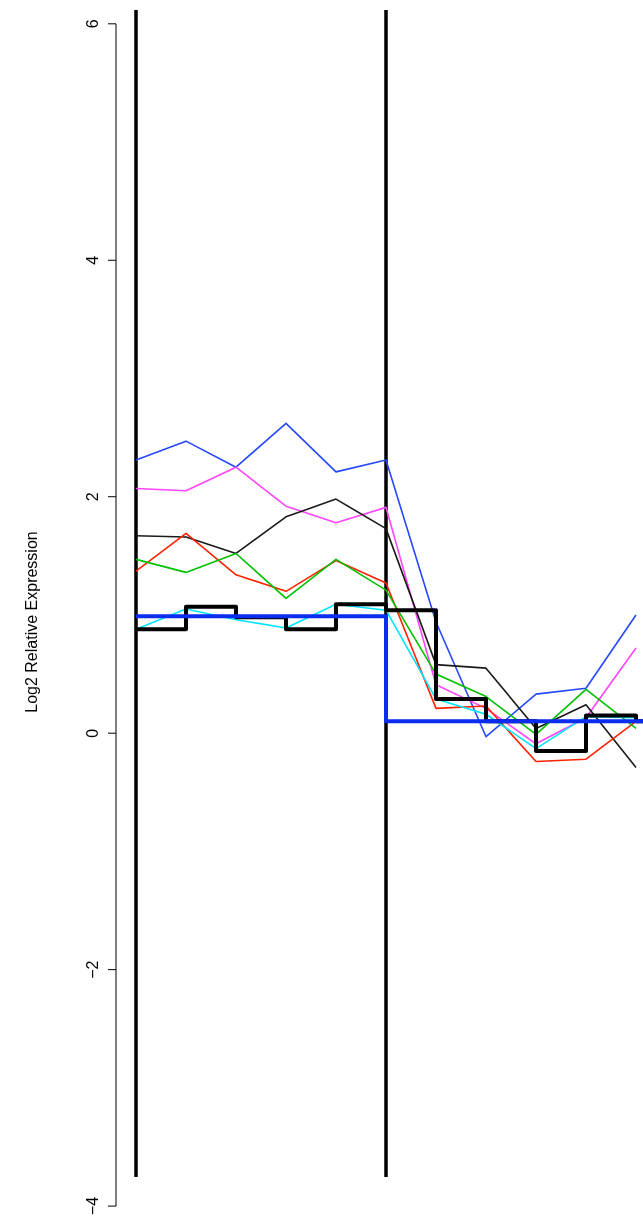 The image size is (643, 1220). What do you see at coordinates (31, 622) in the screenshot?
I see `y-axis-title: Log2 Relative Expression` at bounding box center [31, 622].